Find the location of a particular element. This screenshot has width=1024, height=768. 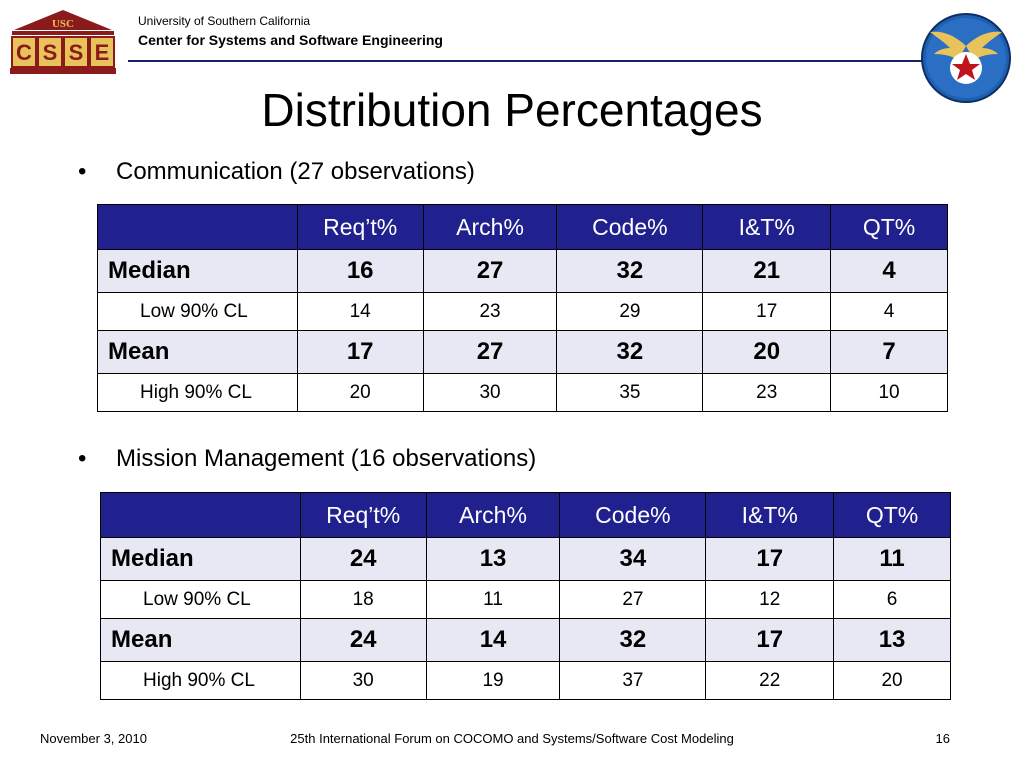

table-cell: 6 is located at coordinates (892, 599).